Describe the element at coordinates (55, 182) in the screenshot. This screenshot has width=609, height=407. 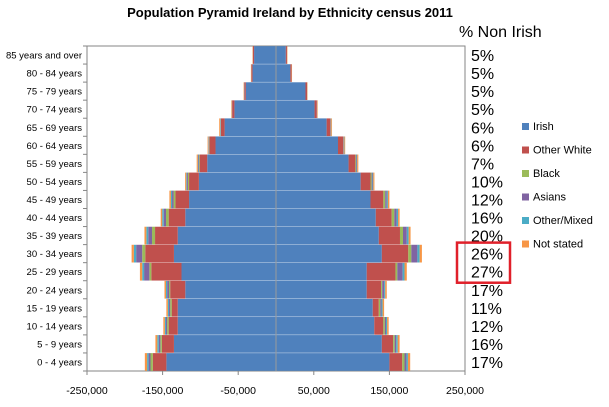
I see `y-tick-label: 50 - 54 years` at that location.